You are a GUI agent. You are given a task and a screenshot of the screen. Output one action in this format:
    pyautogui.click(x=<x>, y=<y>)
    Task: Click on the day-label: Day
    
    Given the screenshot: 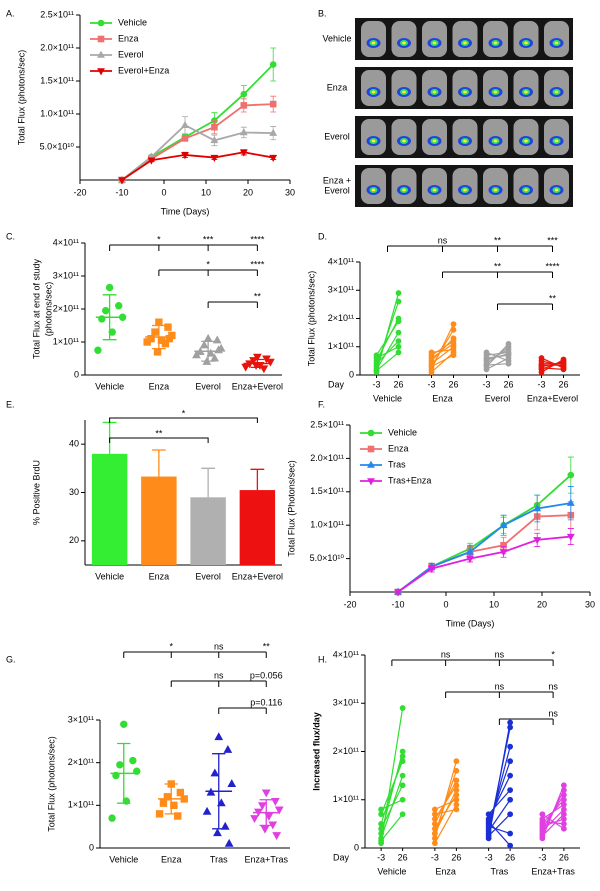 What is the action you would take?
    pyautogui.click(x=336, y=384)
    